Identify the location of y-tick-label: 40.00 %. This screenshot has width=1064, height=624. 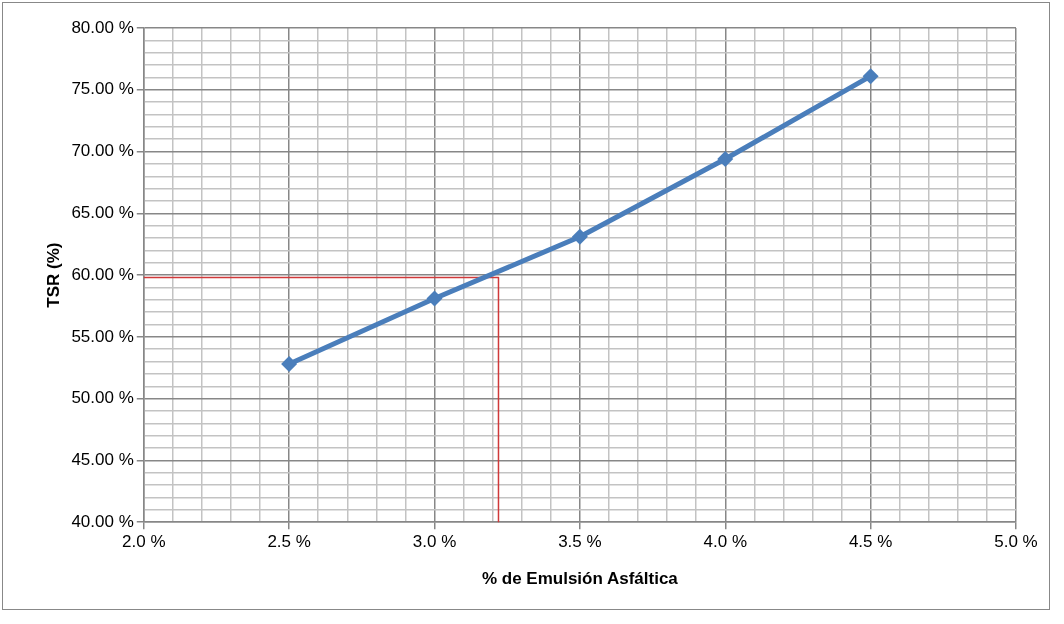
(102, 521).